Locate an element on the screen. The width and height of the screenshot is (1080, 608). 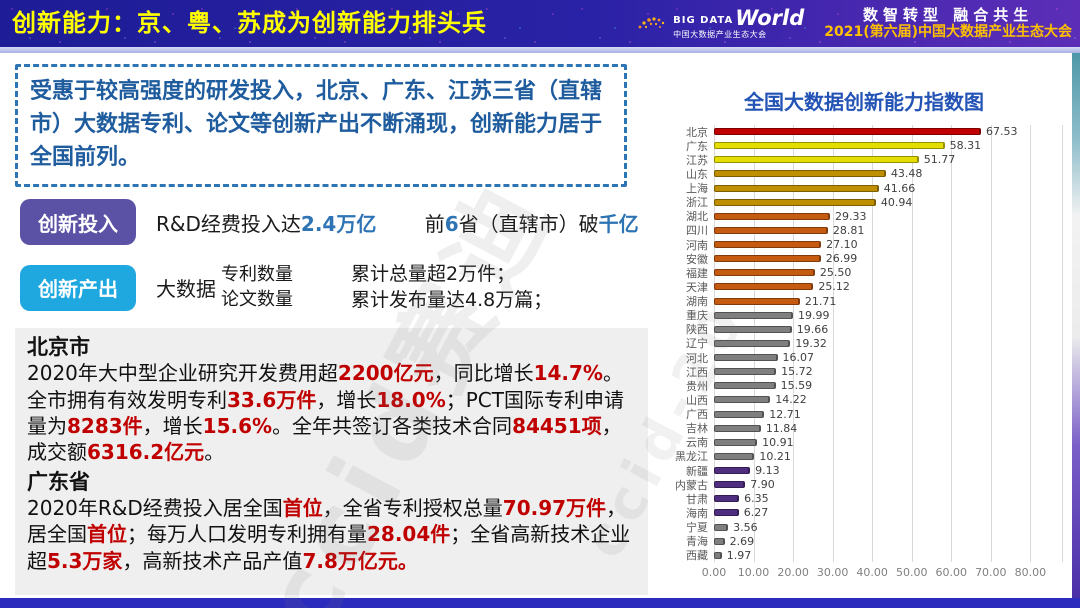
chart-bar-track: 14.22 is located at coordinates (888, 399).